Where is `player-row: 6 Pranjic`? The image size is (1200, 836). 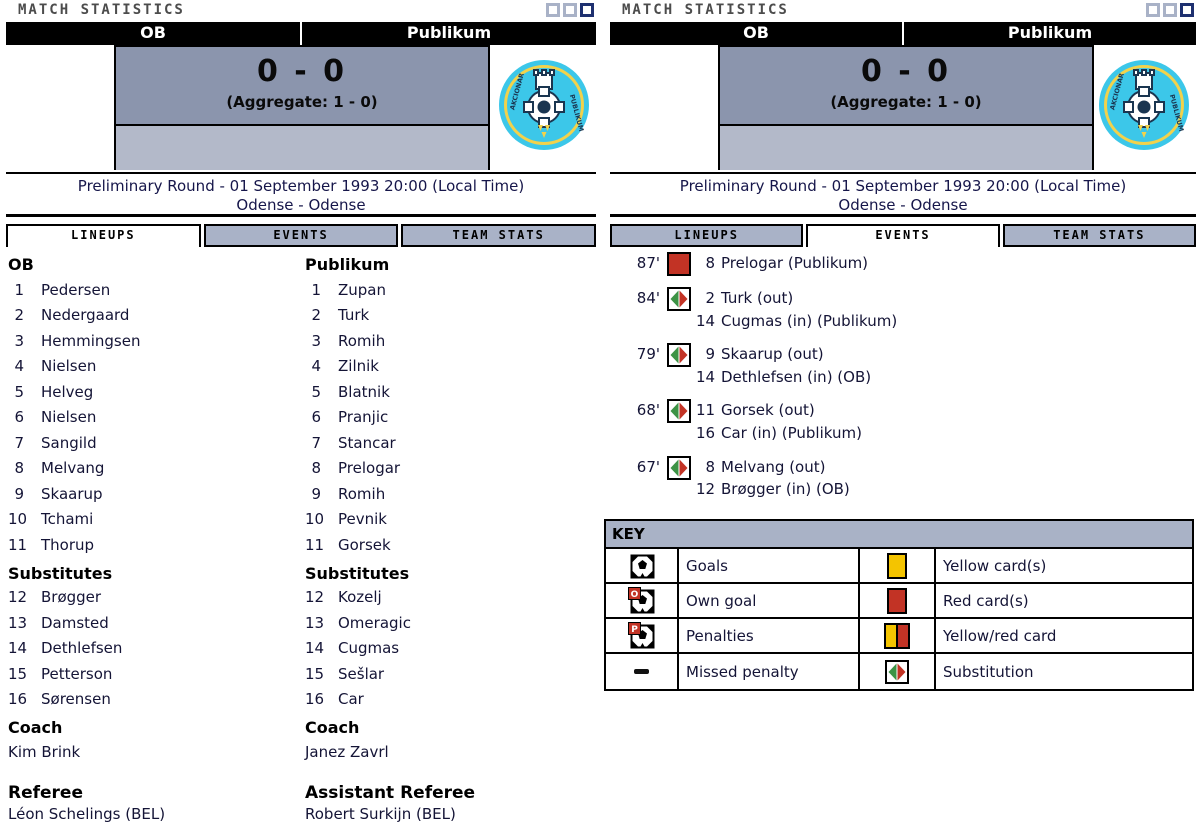
player-row: 6 Pranjic is located at coordinates (450, 418).